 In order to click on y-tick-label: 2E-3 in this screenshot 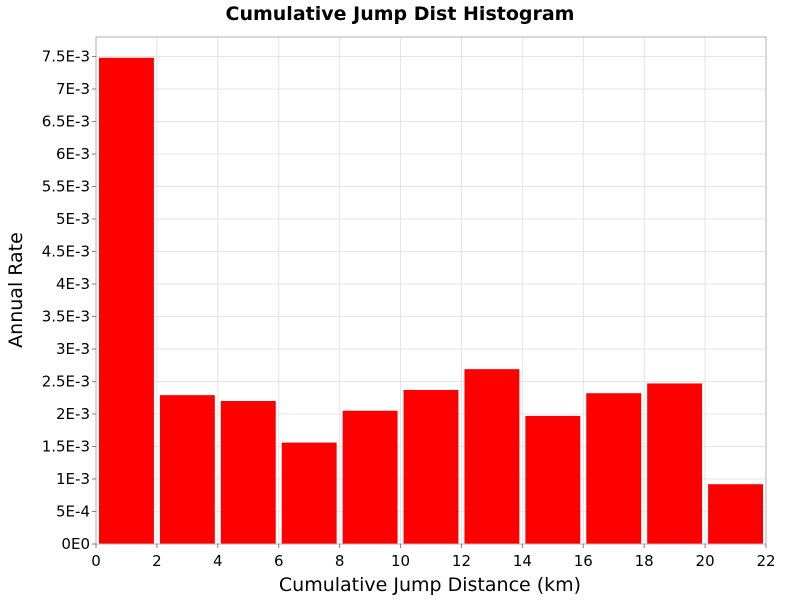, I will do `click(73, 414)`.